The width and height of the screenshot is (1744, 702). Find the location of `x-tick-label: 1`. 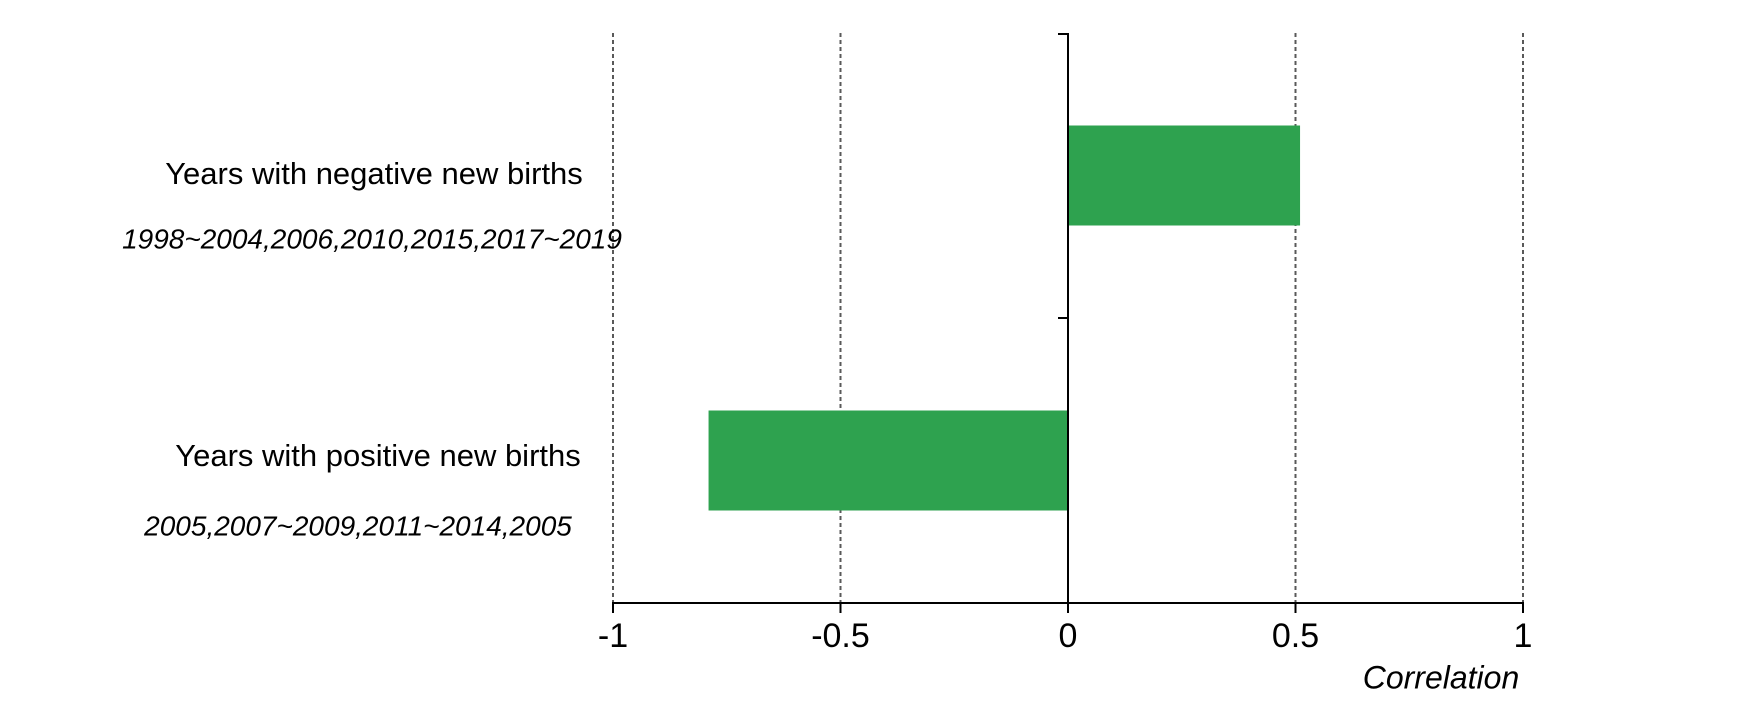

x-tick-label: 1 is located at coordinates (1523, 636).